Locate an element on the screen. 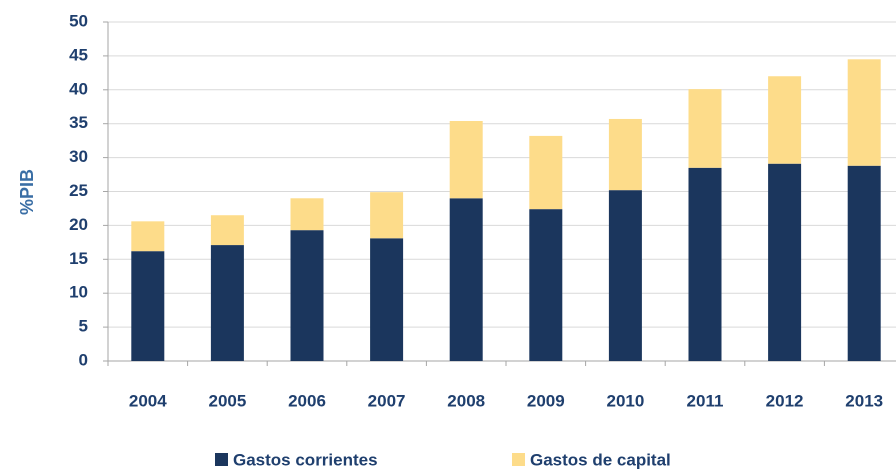  y-tick-label: 45 is located at coordinates (78, 54).